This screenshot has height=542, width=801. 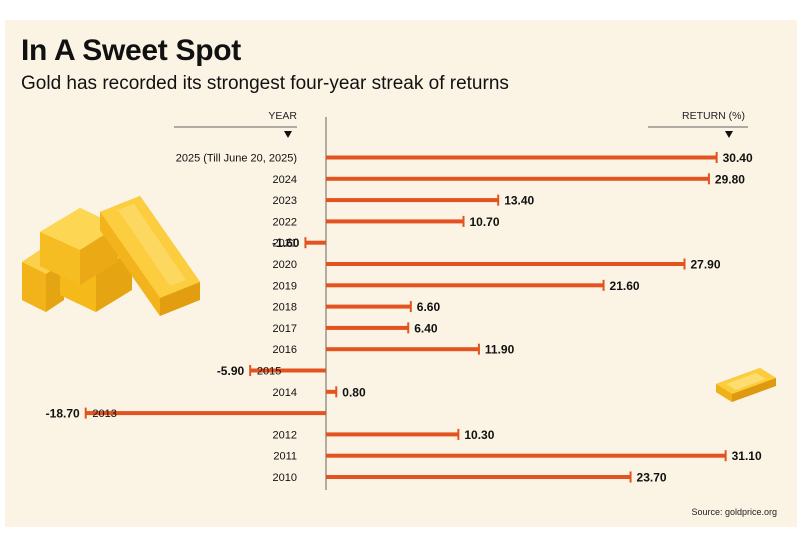 I want to click on year-header: YEAR, so click(x=282, y=116).